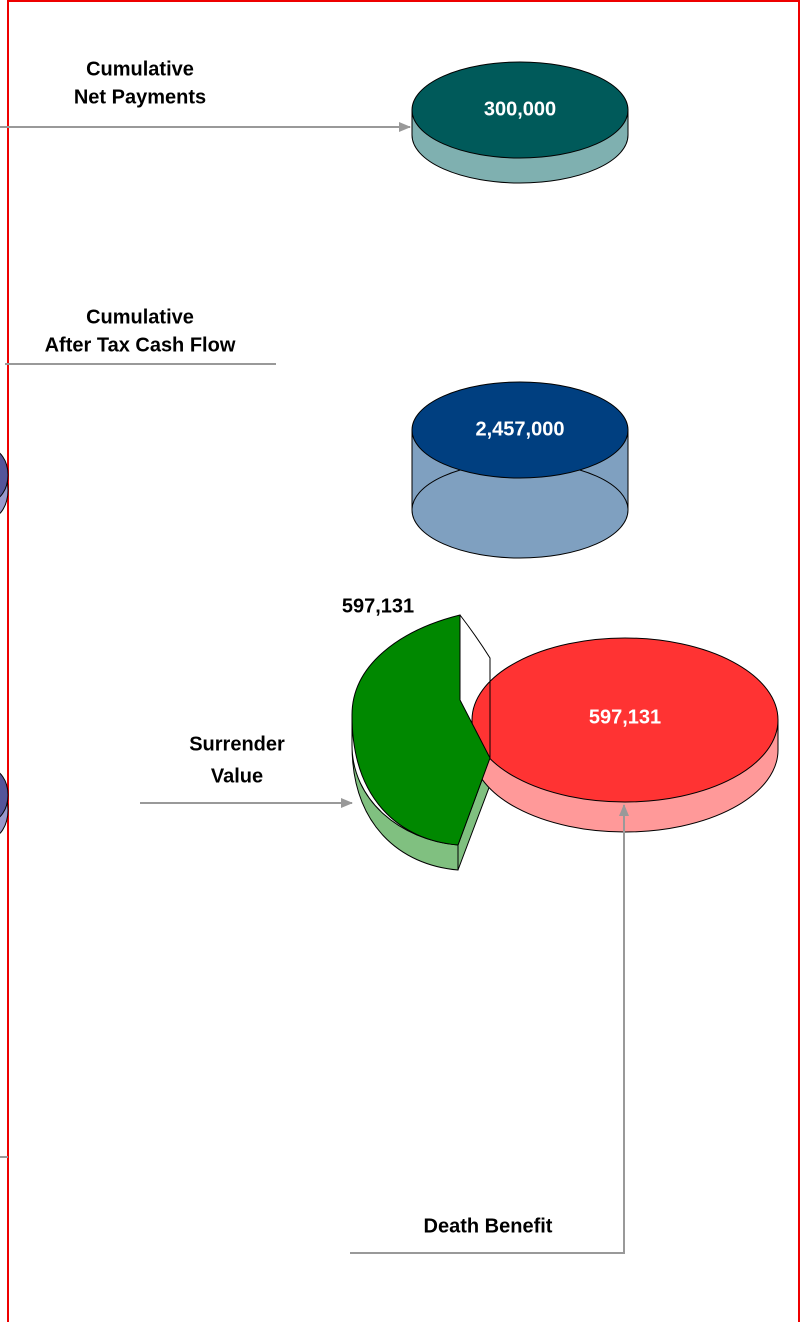  Describe the element at coordinates (140, 345) in the screenshot. I see `label: After Tax Cash Flow` at that location.